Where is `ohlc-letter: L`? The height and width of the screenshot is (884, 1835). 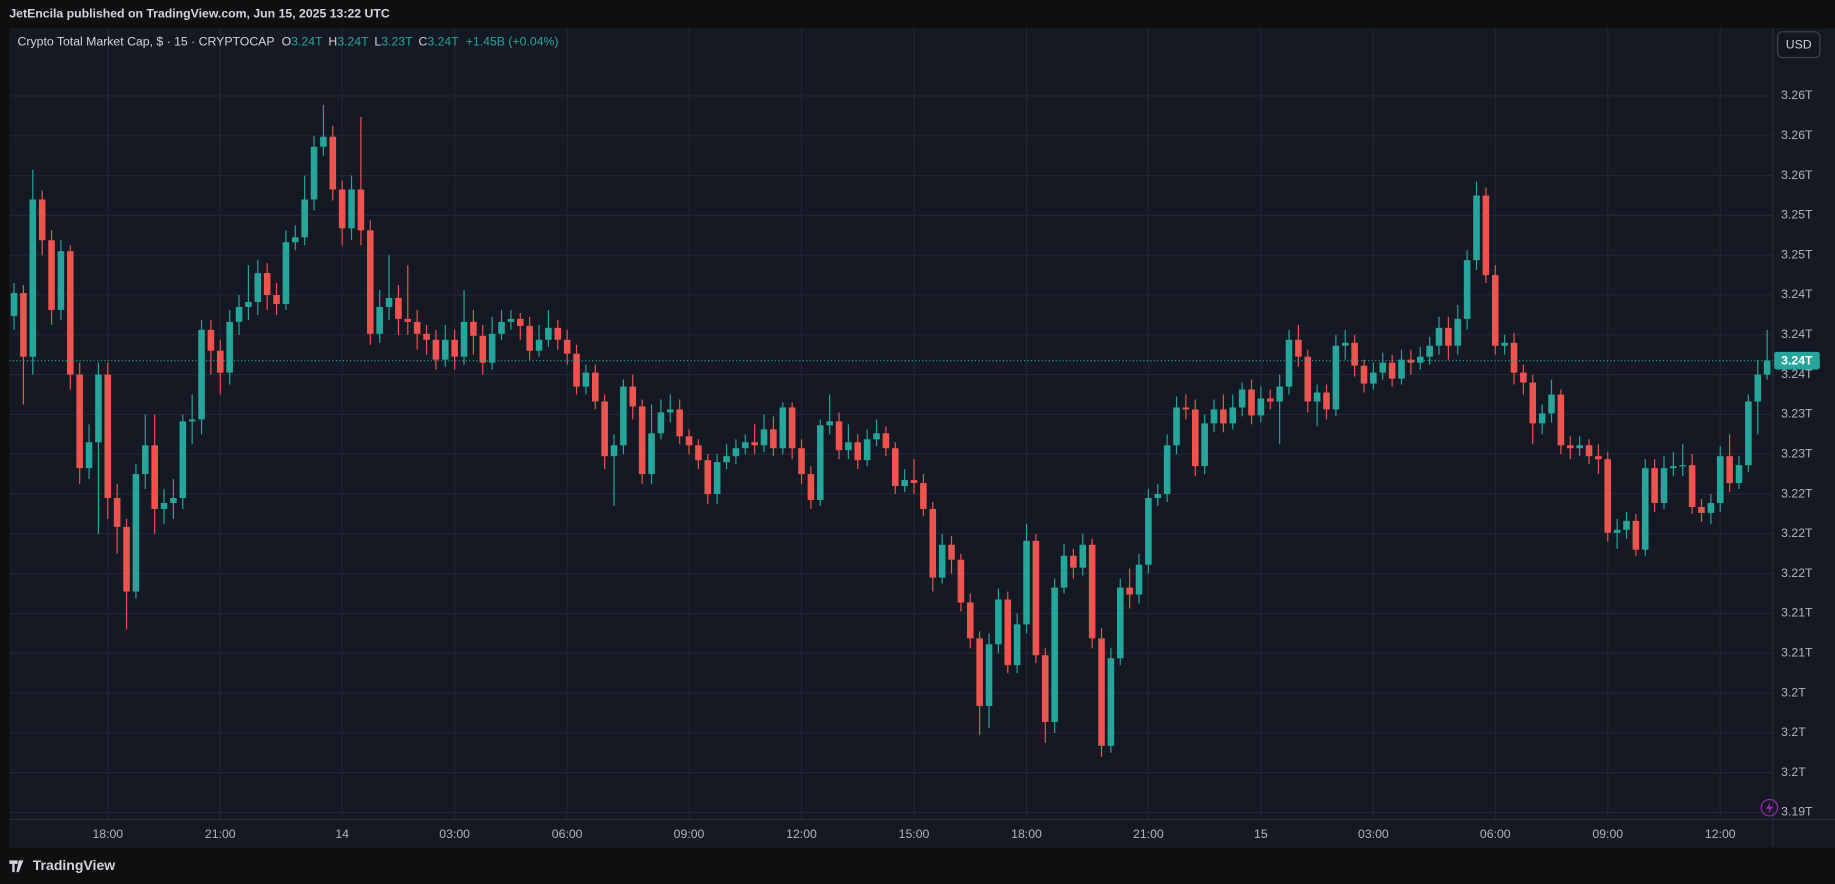 ohlc-letter: L is located at coordinates (377, 42).